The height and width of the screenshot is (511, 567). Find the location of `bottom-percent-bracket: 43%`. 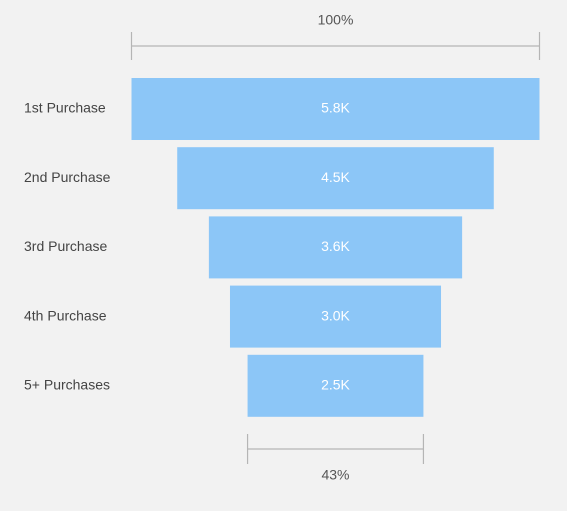

bottom-percent-bracket: 43% is located at coordinates (335, 458).